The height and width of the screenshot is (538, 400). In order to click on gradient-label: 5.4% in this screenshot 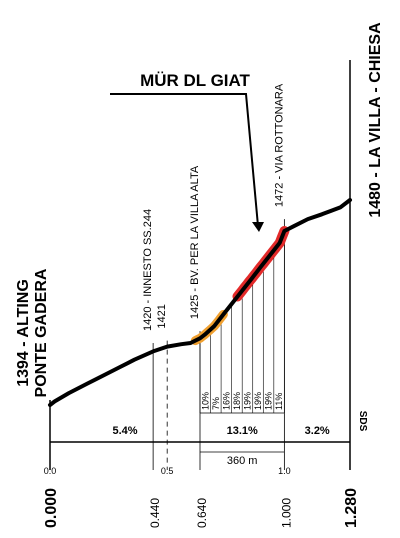, I will do `click(124, 431)`.